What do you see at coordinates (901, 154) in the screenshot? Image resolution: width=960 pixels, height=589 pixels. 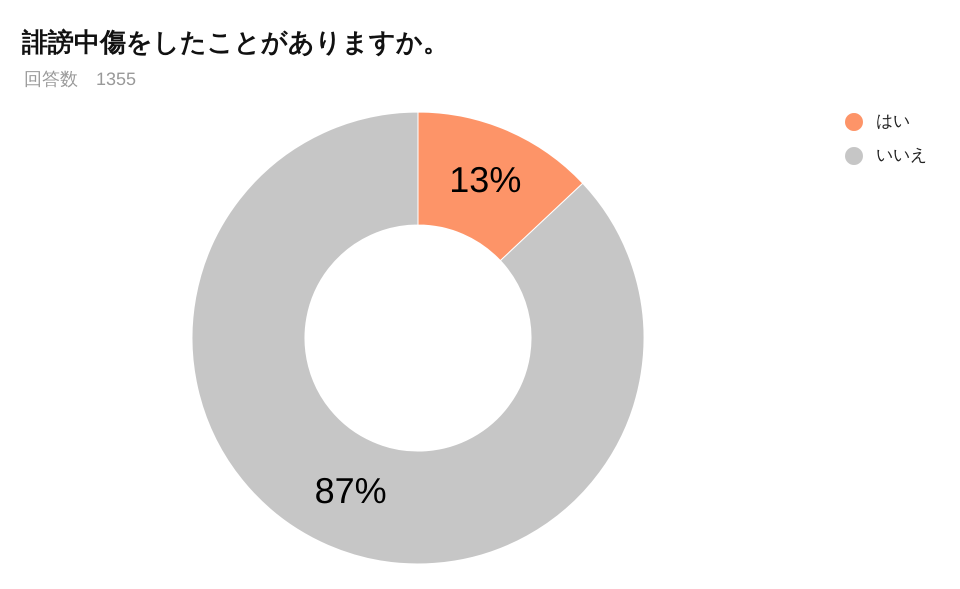 I see `legend-label: いいえ` at bounding box center [901, 154].